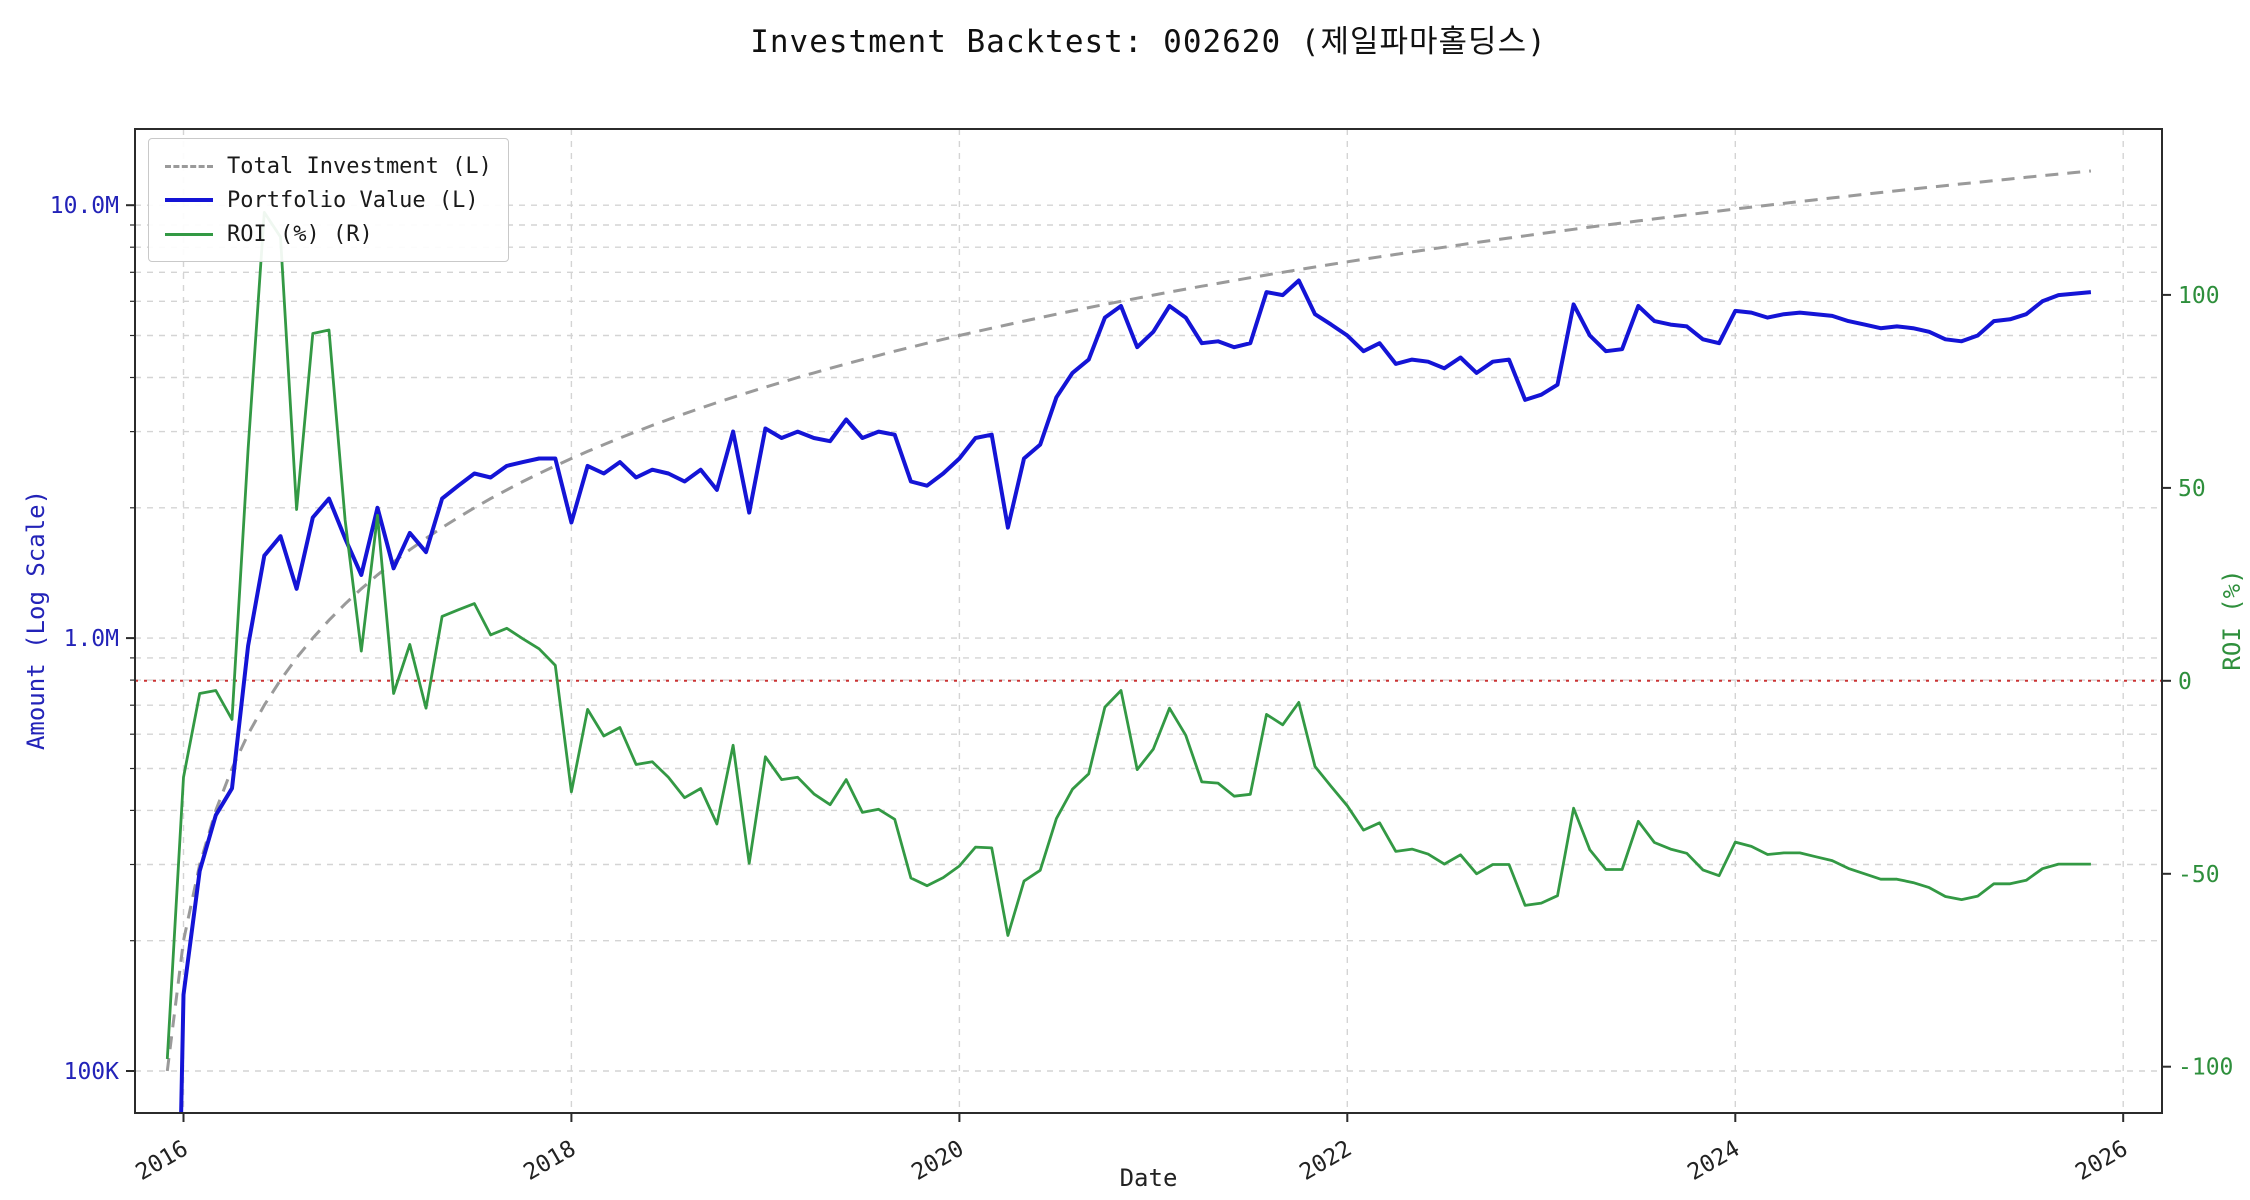  Describe the element at coordinates (2205, 1068) in the screenshot. I see `svg-text: -100` at that location.